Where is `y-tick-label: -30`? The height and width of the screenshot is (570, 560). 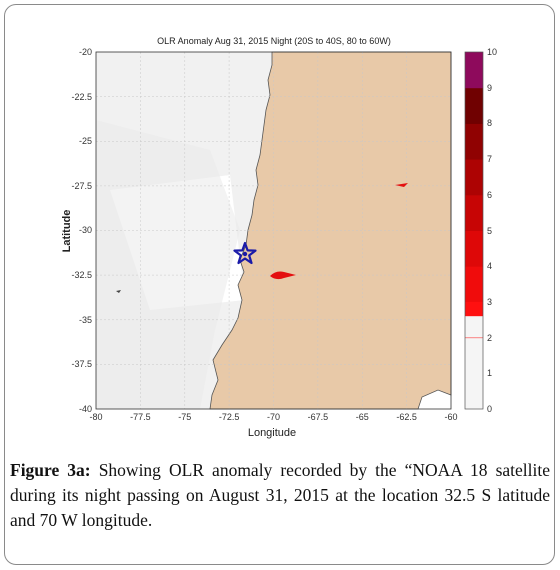
y-tick-label: -30 is located at coordinates (85, 230).